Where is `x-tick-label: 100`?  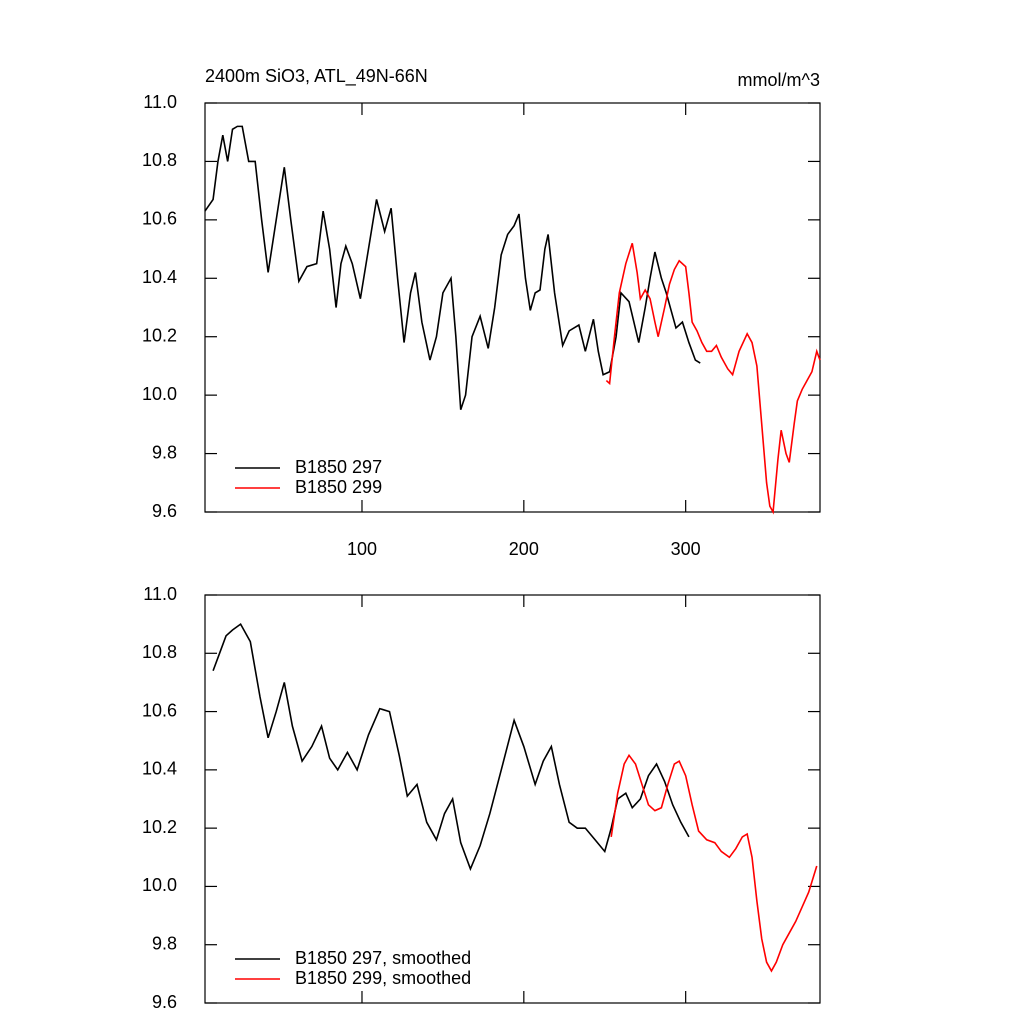 x-tick-label: 100 is located at coordinates (362, 549).